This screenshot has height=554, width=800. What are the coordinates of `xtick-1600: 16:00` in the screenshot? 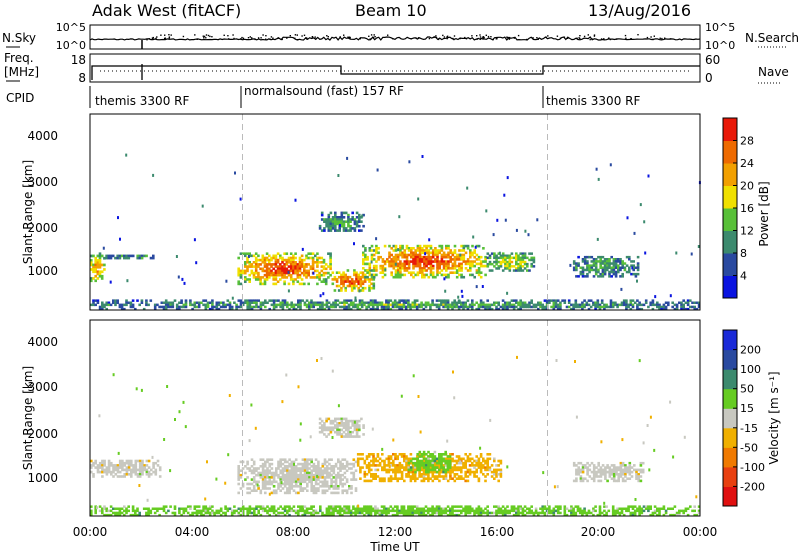 It's located at (497, 532).